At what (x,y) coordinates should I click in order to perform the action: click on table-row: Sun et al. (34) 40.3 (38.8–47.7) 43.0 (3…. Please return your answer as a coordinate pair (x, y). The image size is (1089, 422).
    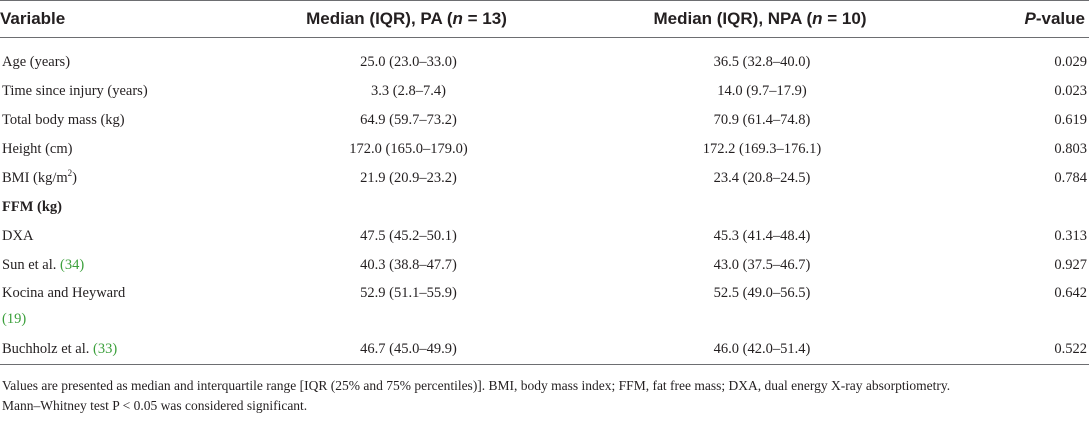
    Looking at the image, I should click on (544, 265).